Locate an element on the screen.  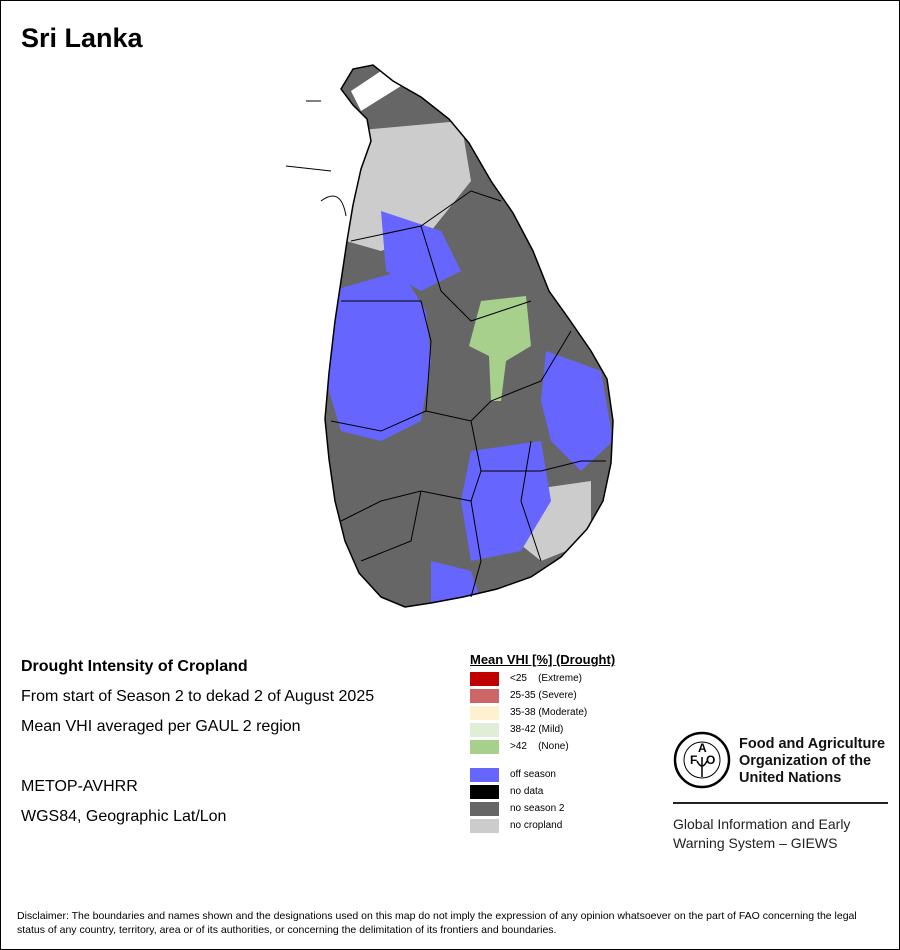
fao-name-line: Food and Agriculture is located at coordinates (812, 744).